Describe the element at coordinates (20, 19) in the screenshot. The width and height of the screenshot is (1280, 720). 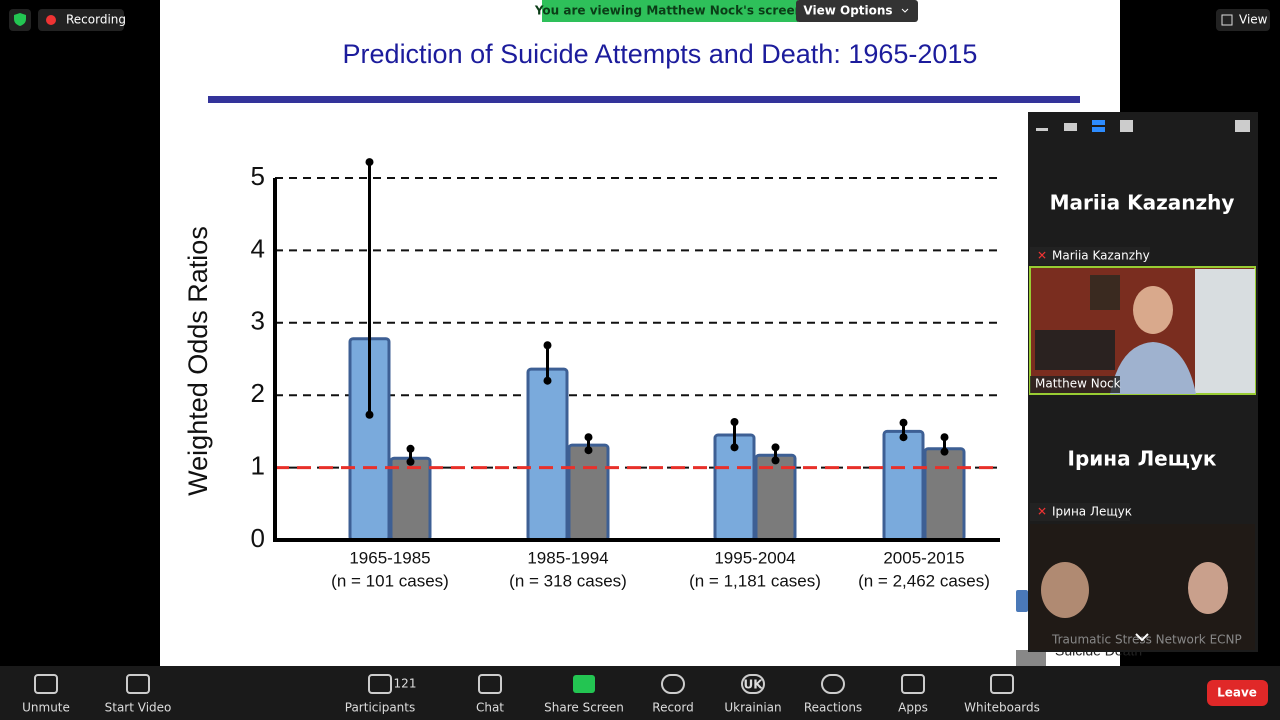
I see `shield` at that location.